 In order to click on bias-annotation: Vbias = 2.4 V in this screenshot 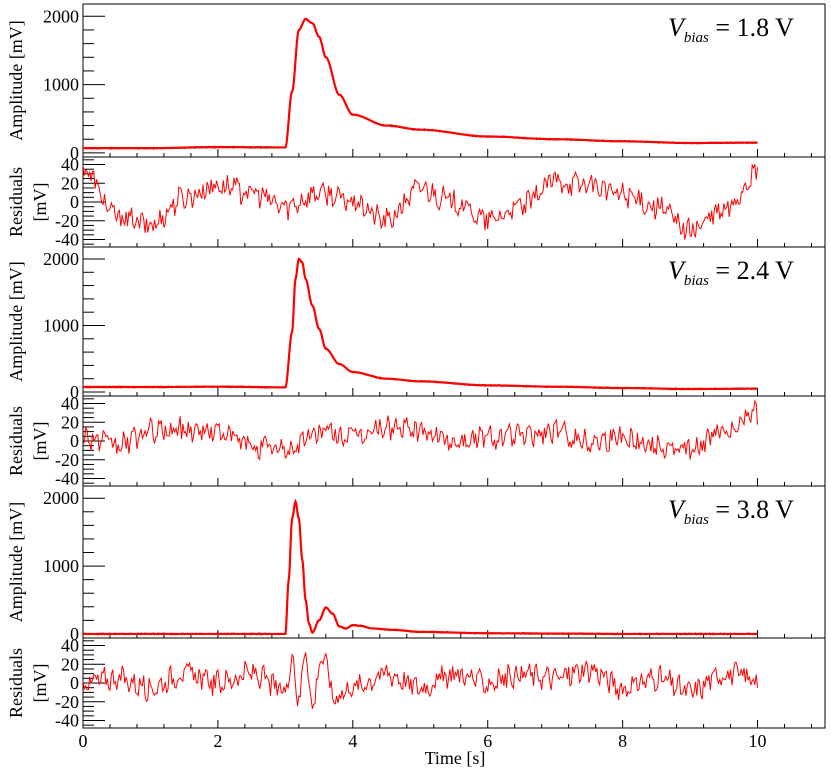, I will do `click(731, 272)`.